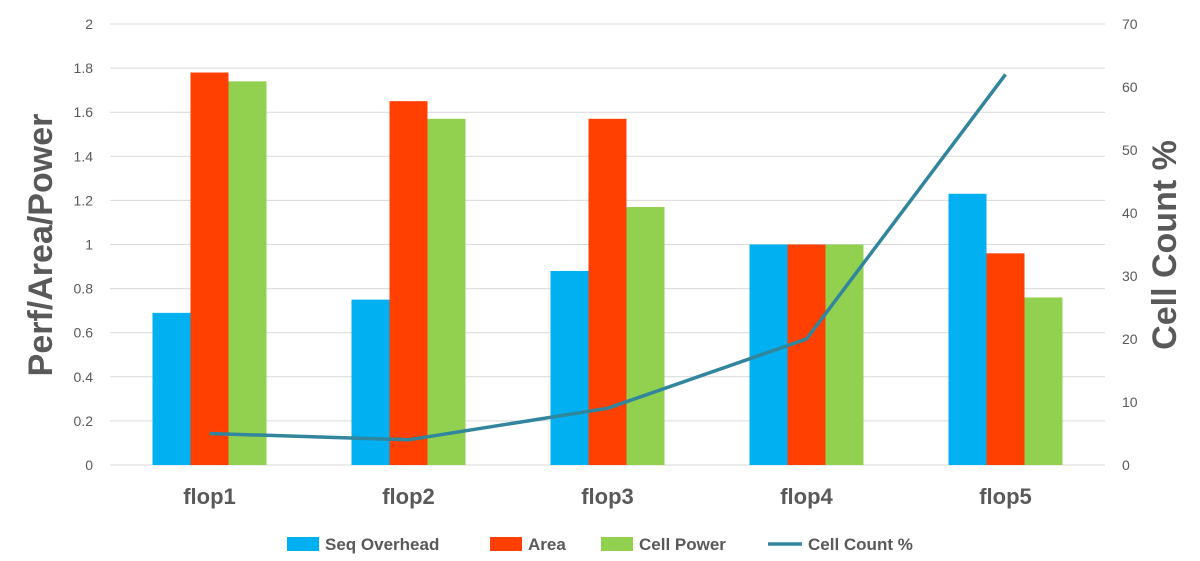 This screenshot has height=561, width=1200. Describe the element at coordinates (1165, 245) in the screenshot. I see `right-axis-title: Cell Count %` at that location.